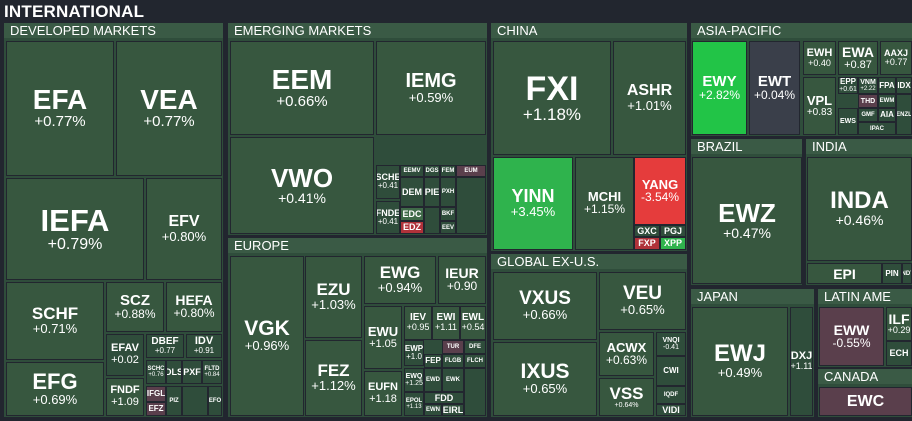  What do you see at coordinates (174, 372) in the screenshot?
I see `tile-dls: DLS` at bounding box center [174, 372].